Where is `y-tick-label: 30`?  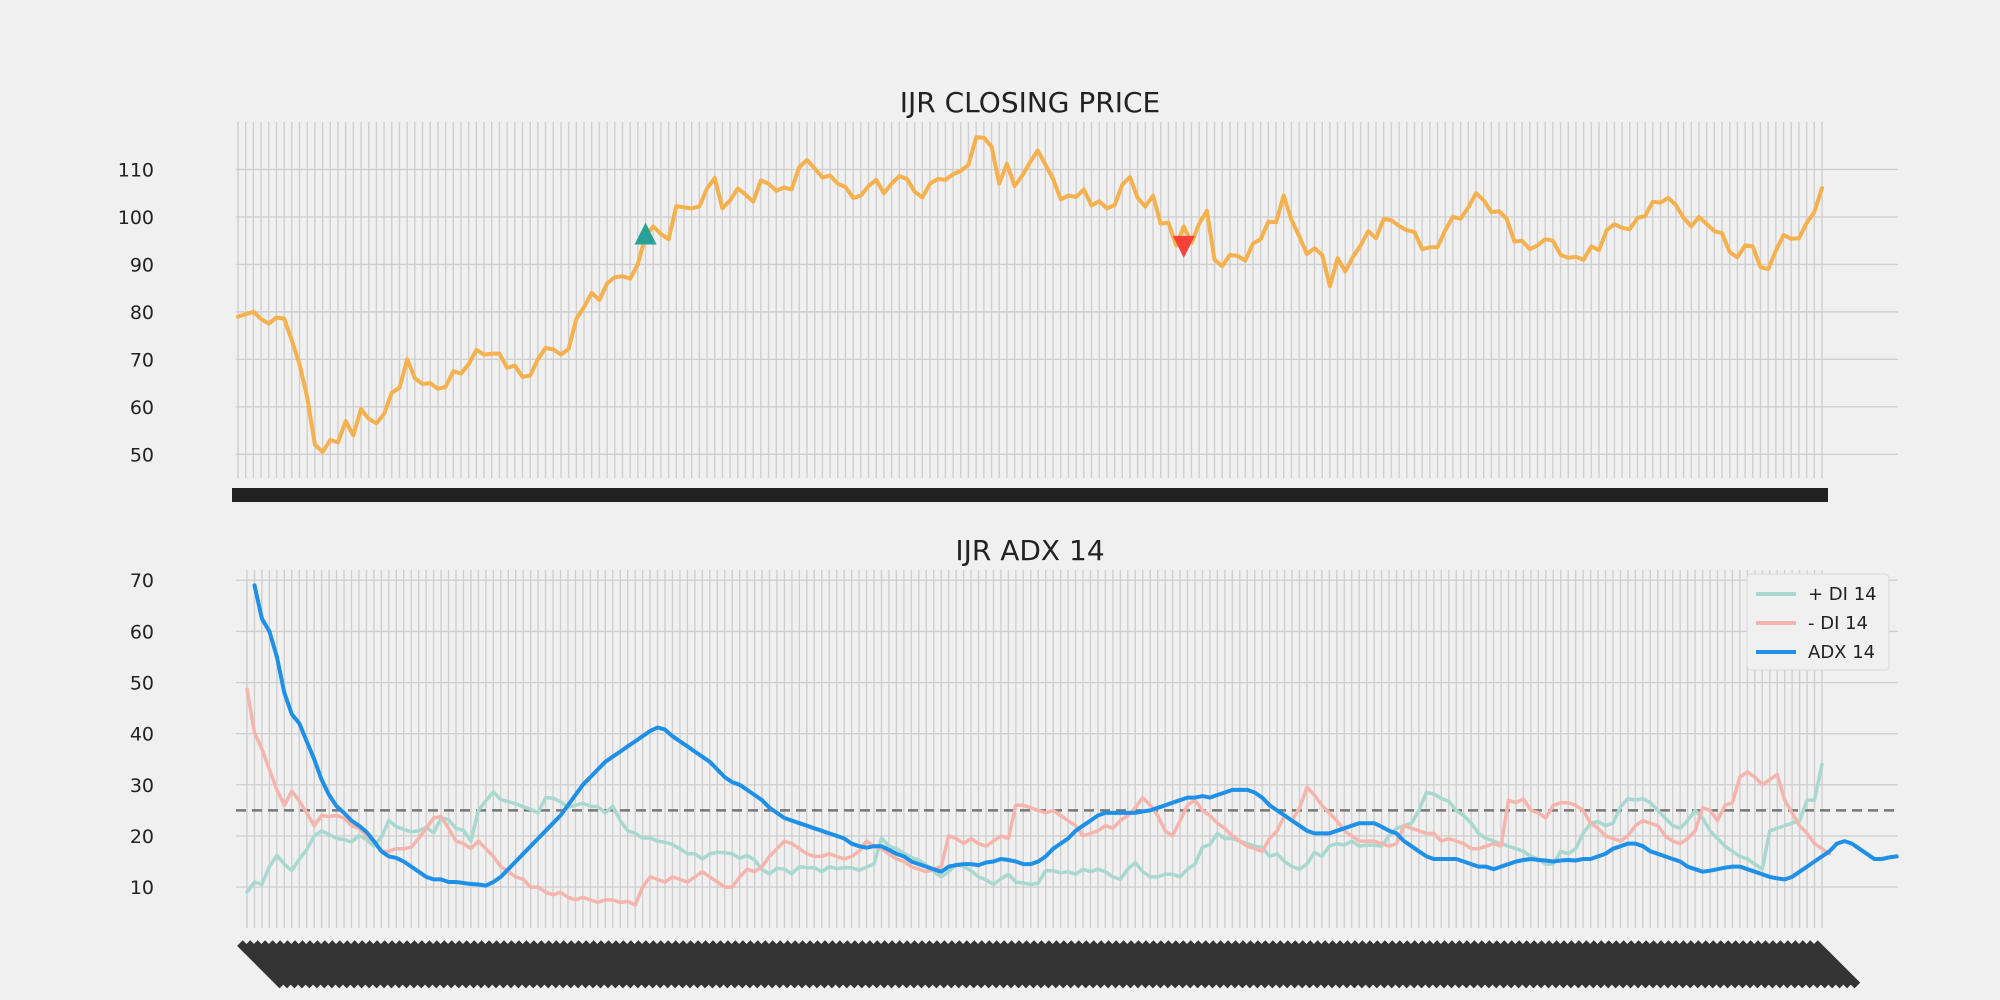
y-tick-label: 30 is located at coordinates (142, 786).